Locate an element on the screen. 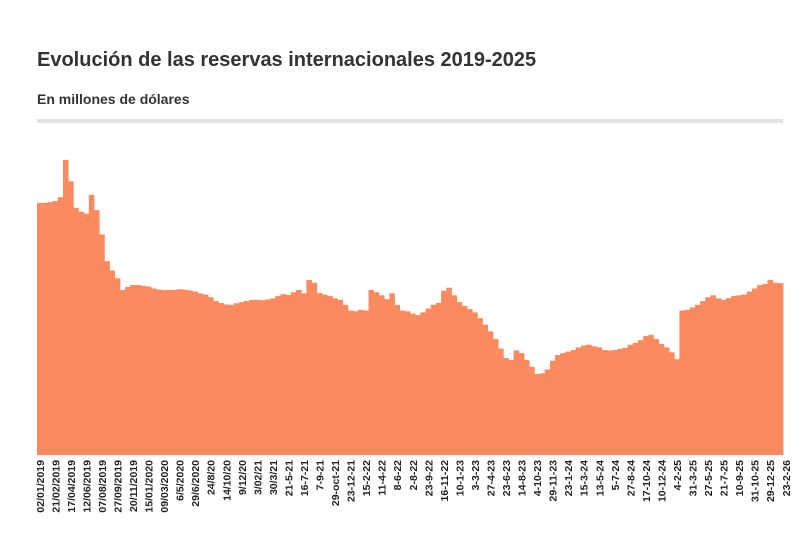  x-tick-label: 29/6/2020 is located at coordinates (196, 483).